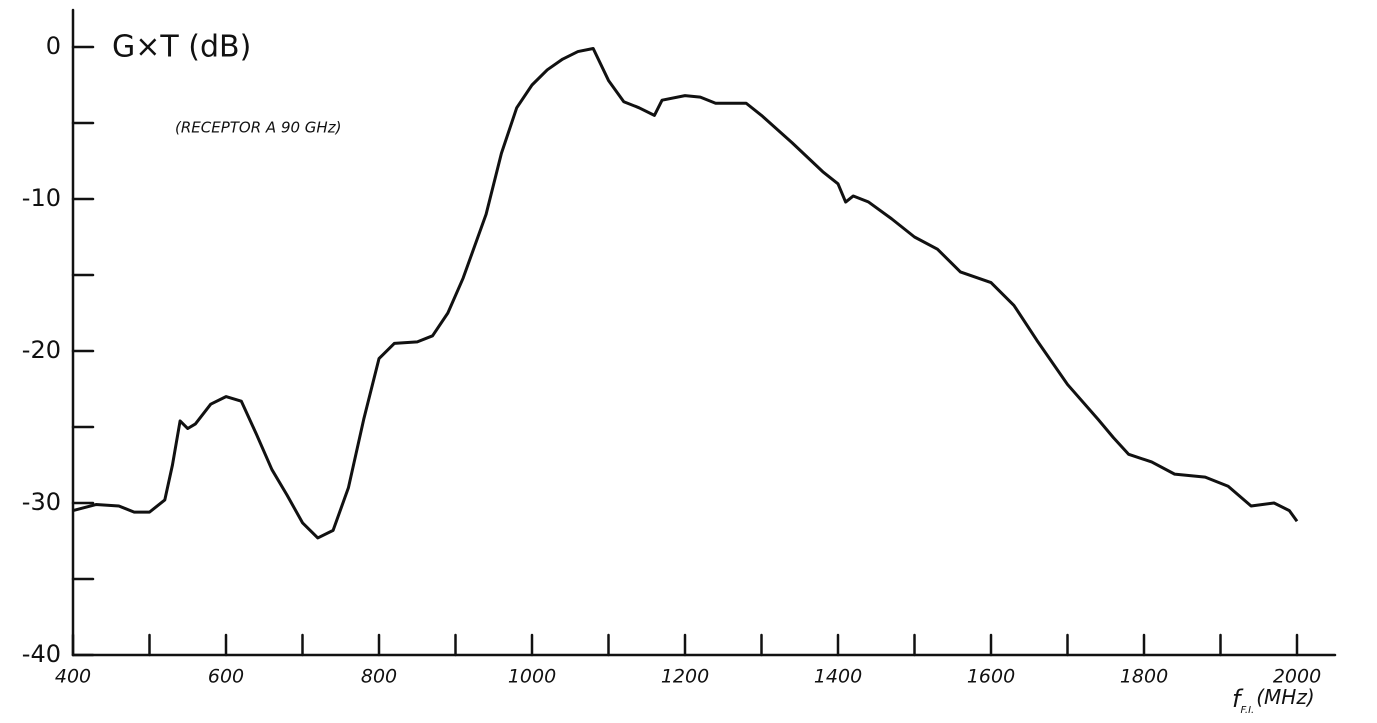 The image size is (1377, 723). What do you see at coordinates (41, 502) in the screenshot?
I see `y-tick-label: -30` at bounding box center [41, 502].